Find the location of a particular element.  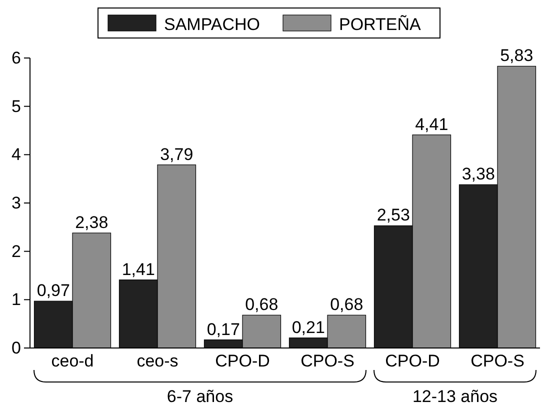

x-tick-label: ceo-s is located at coordinates (157, 360).